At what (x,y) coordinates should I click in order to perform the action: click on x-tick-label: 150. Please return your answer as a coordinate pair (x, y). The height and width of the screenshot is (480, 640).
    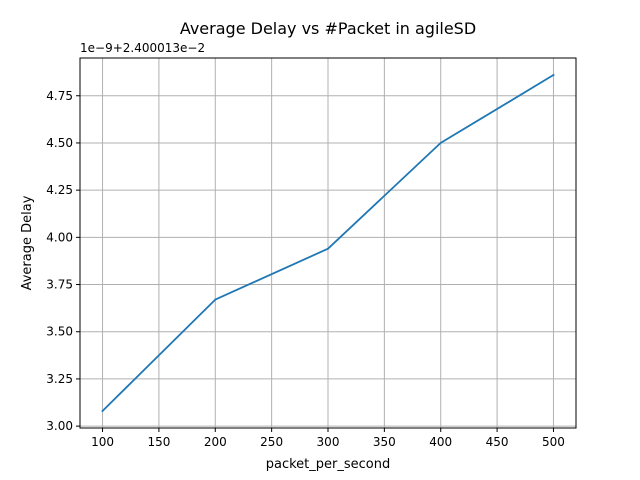
    Looking at the image, I should click on (158, 442).